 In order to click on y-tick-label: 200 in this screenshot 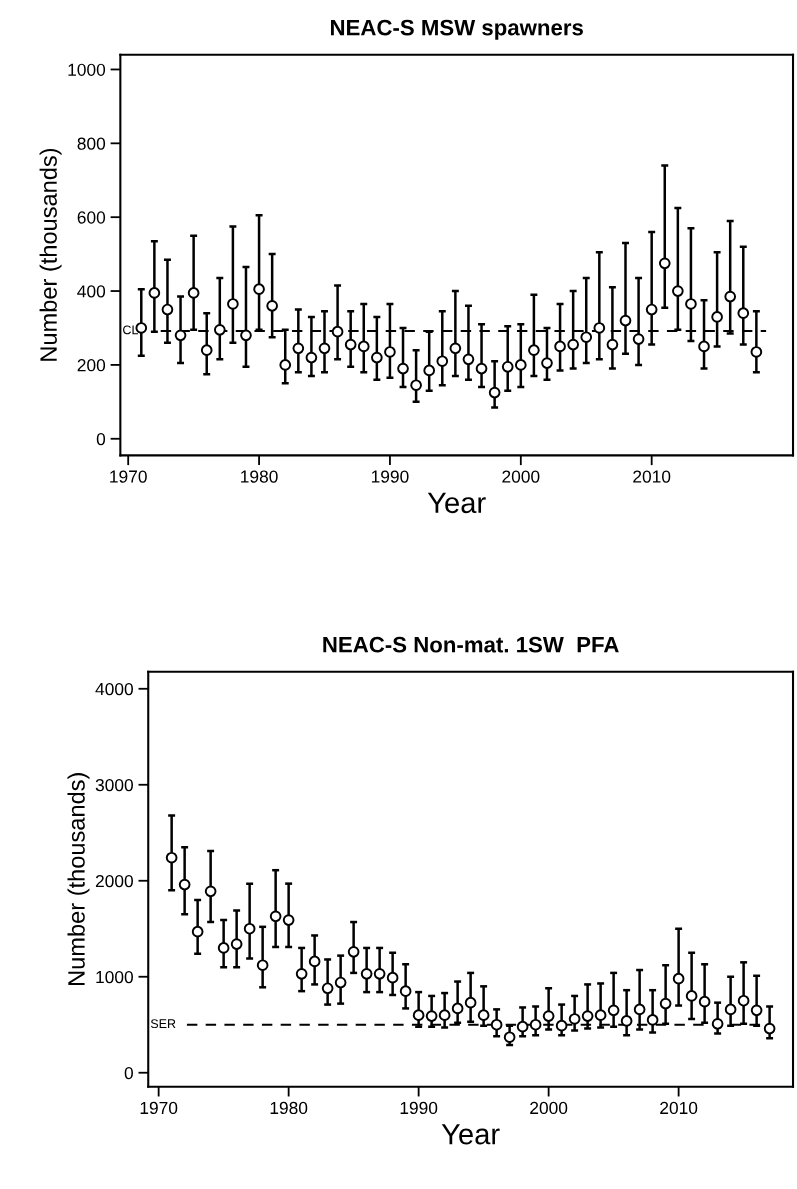, I will do `click(91, 365)`.